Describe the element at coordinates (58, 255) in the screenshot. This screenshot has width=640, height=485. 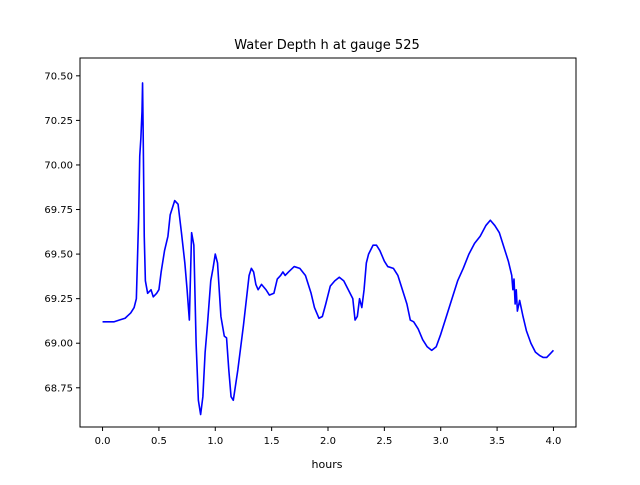
I see `y-tick-label: 69.50` at that location.